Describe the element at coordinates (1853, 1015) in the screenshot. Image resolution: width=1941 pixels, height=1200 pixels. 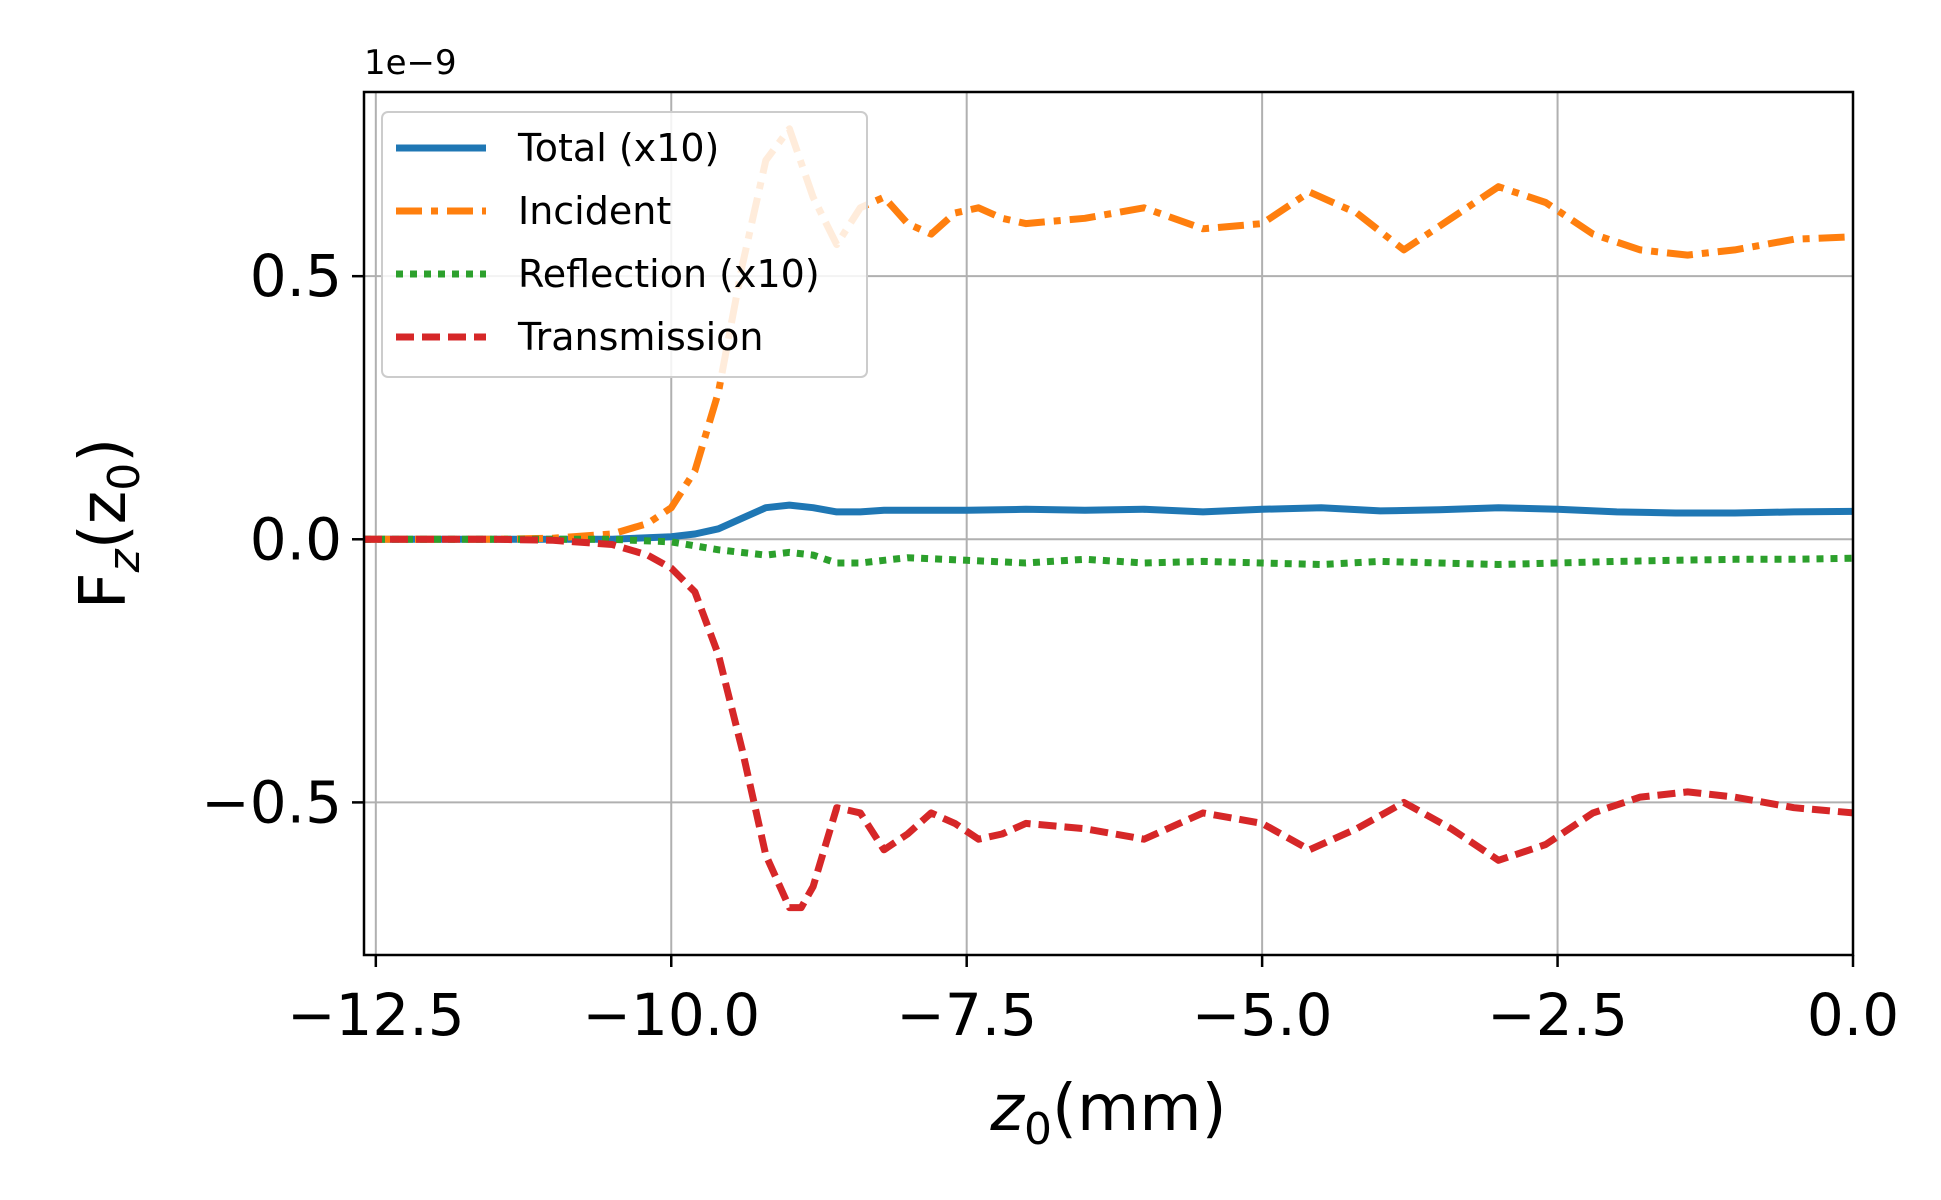
I see `x-tick-label: 0.0` at that location.